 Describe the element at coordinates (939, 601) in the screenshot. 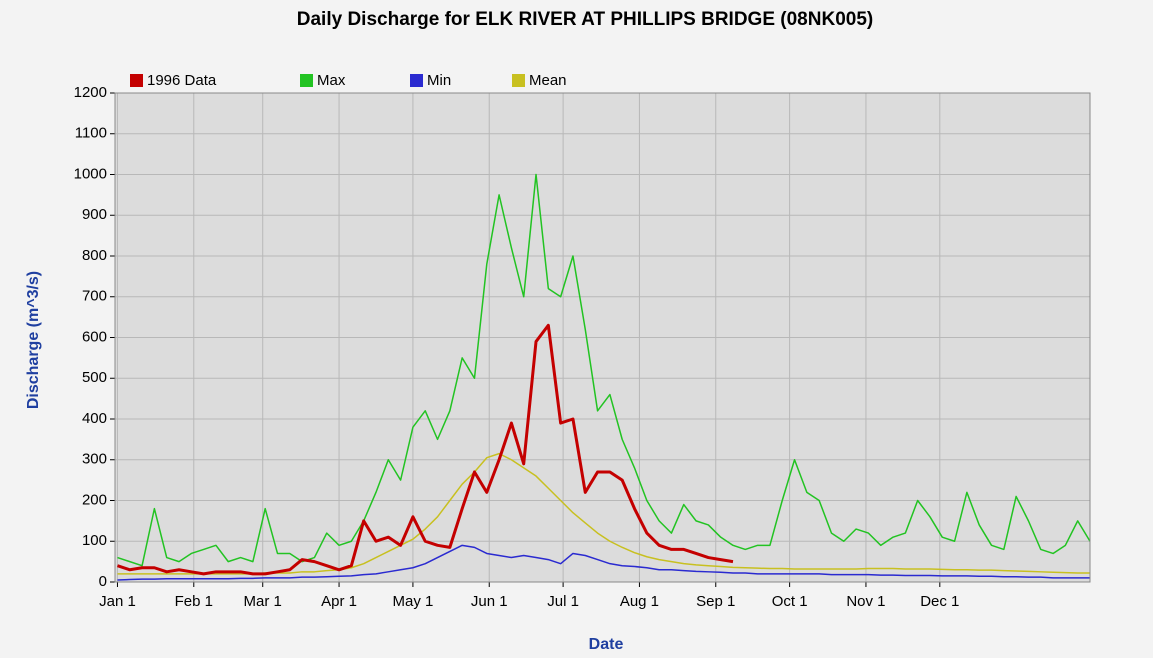

I see `x-tick-label: Dec 1` at that location.